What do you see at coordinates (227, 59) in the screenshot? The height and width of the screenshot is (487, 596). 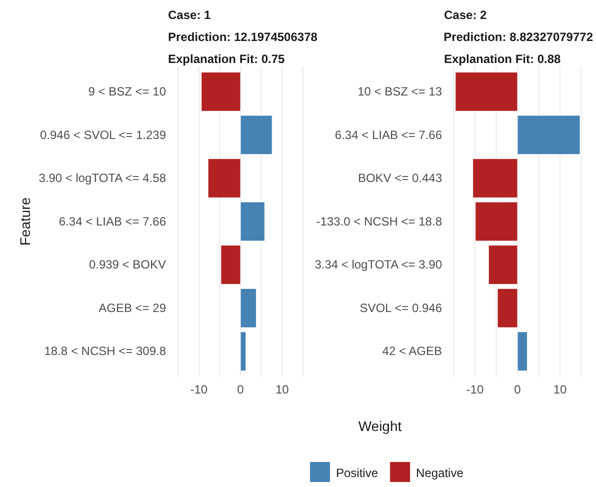 I see `annotation: Explanation Fit: 0.75` at bounding box center [227, 59].